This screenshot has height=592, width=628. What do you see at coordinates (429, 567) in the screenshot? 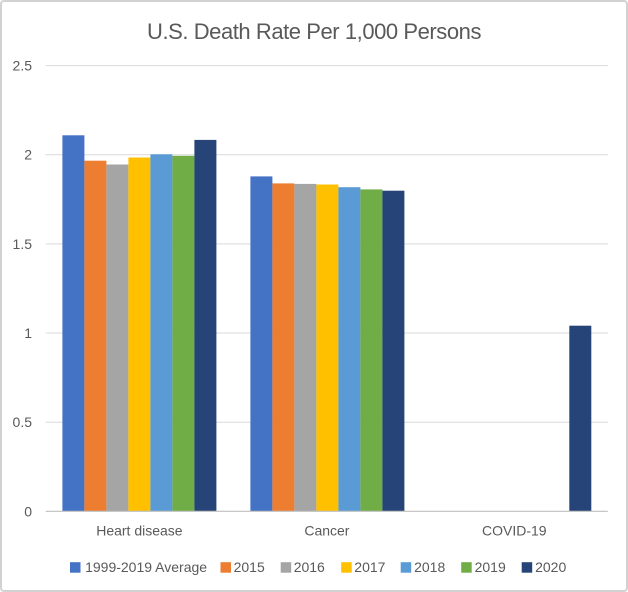
I see `svg-text: 2018` at bounding box center [429, 567].